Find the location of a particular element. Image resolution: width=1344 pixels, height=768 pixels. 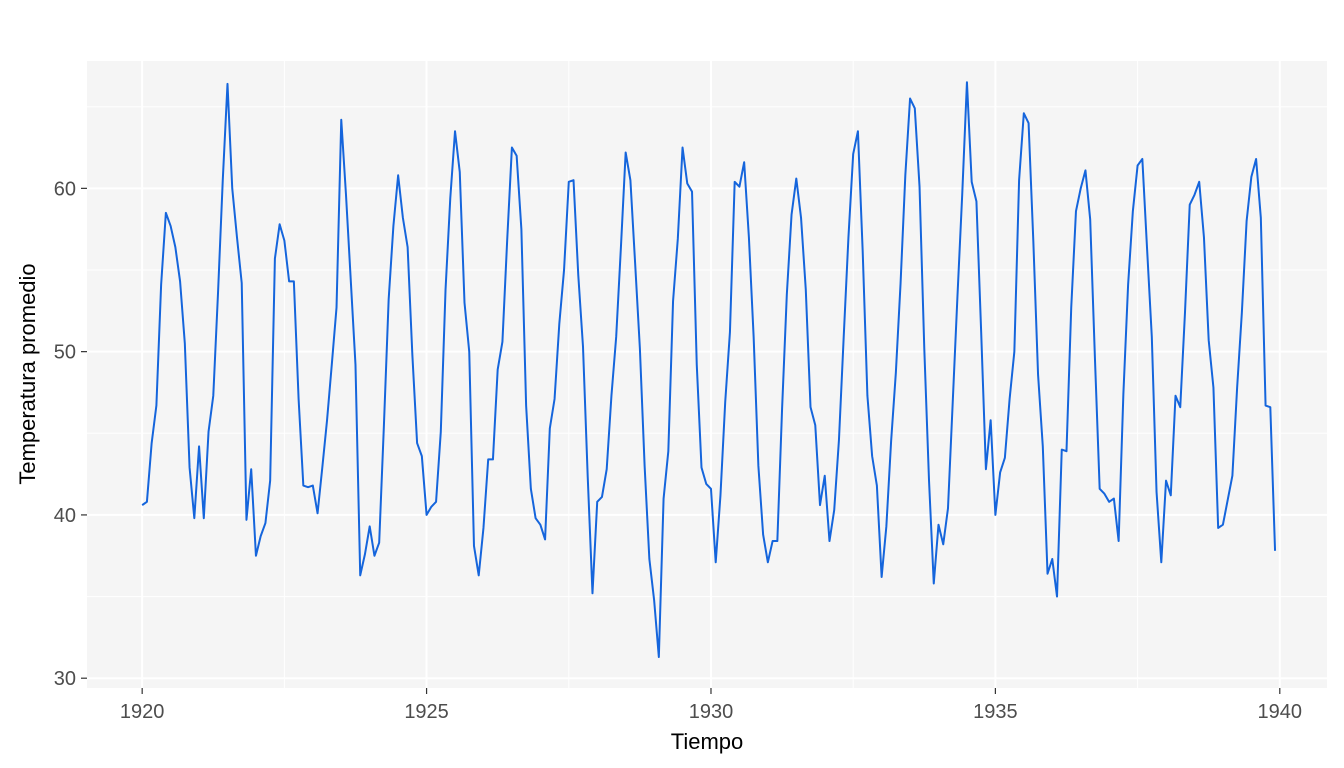

x-tick-label: 1925 is located at coordinates (426, 712).